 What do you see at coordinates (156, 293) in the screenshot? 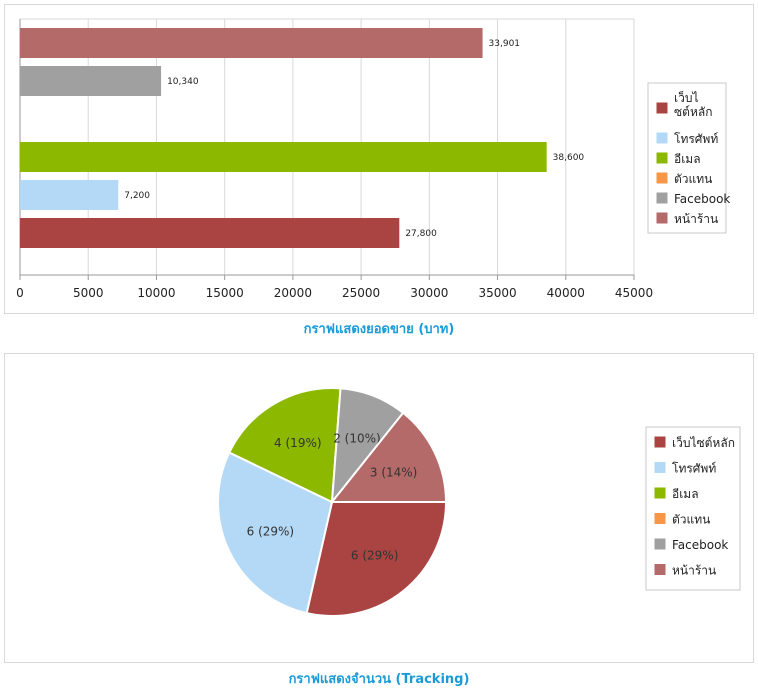
I see `x-tick-label: 10000` at bounding box center [156, 293].